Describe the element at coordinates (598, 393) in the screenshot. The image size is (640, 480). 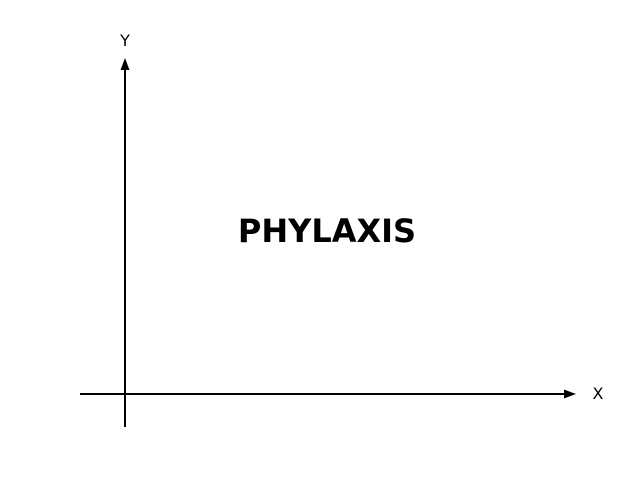
I see `x-axis-label: X` at that location.